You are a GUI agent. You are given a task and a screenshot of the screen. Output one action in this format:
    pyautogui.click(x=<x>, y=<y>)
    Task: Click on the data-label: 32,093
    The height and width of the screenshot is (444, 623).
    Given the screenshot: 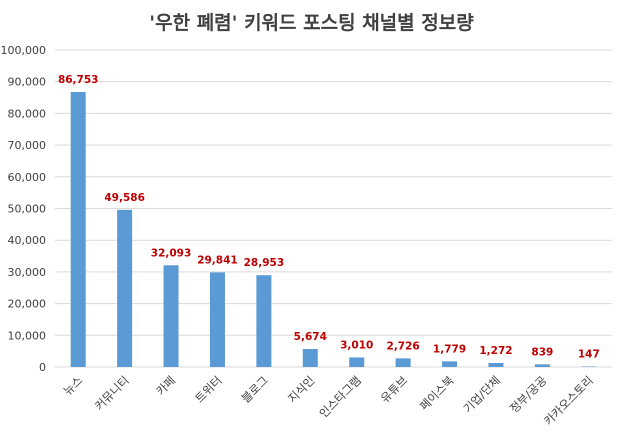 What is the action you would take?
    pyautogui.click(x=171, y=253)
    